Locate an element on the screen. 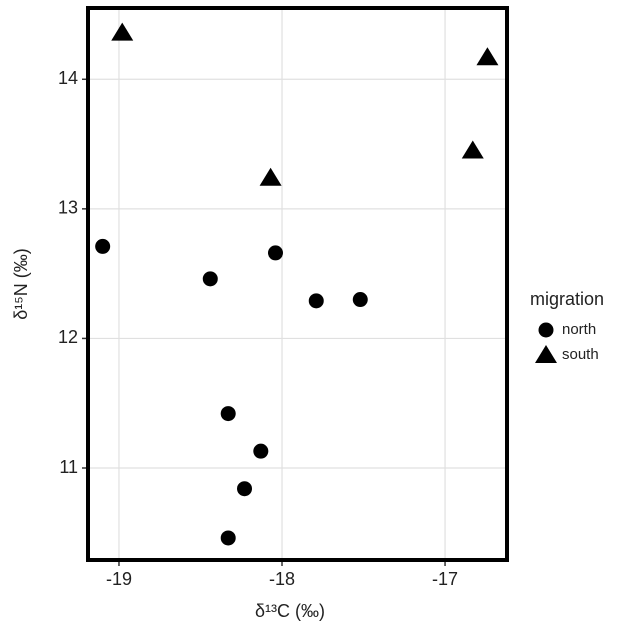 The height and width of the screenshot is (635, 623). y-tick-label: 12 is located at coordinates (68, 337).